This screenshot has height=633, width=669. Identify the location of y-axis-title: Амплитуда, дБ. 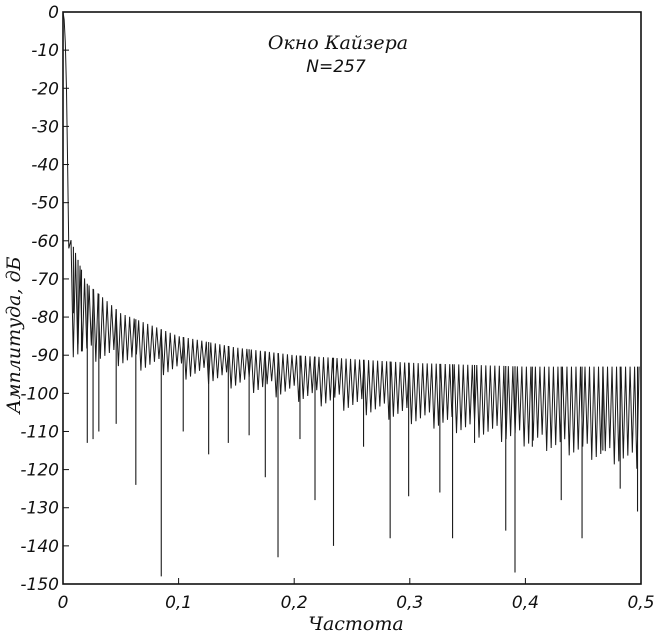
(14, 335).